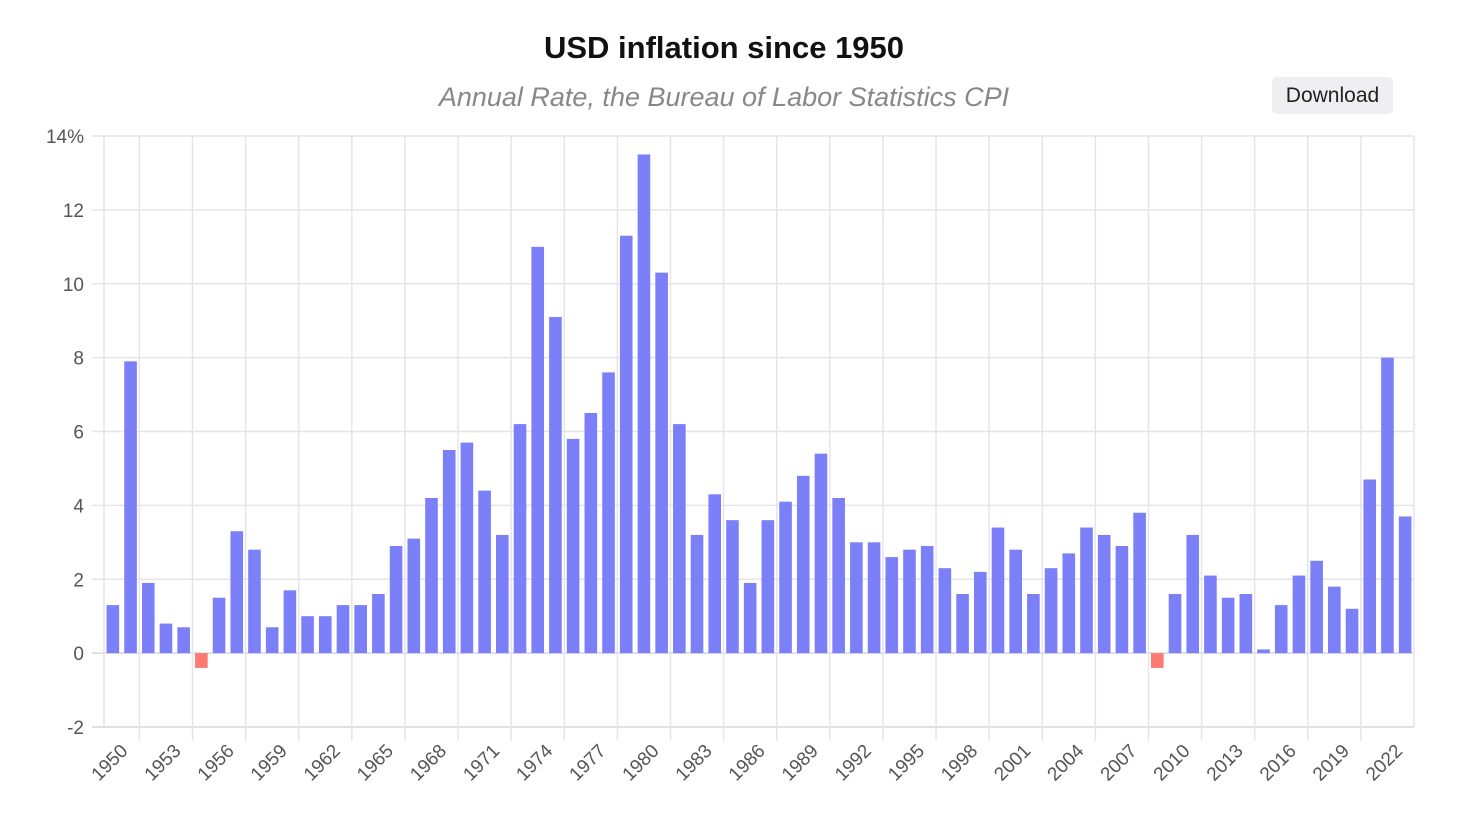 The image size is (1468, 826). Describe the element at coordinates (909, 601) in the screenshot. I see `bar-1995` at that location.